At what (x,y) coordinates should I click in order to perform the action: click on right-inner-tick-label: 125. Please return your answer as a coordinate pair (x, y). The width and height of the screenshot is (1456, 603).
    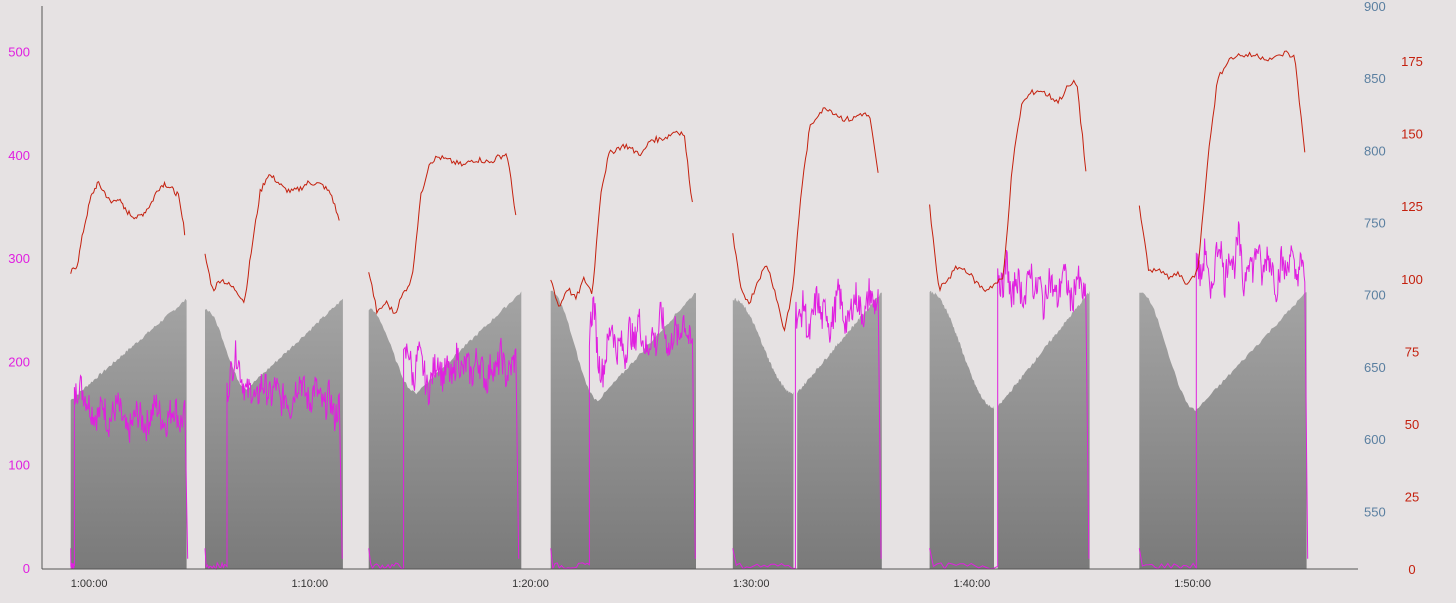
    Looking at the image, I should click on (1412, 206).